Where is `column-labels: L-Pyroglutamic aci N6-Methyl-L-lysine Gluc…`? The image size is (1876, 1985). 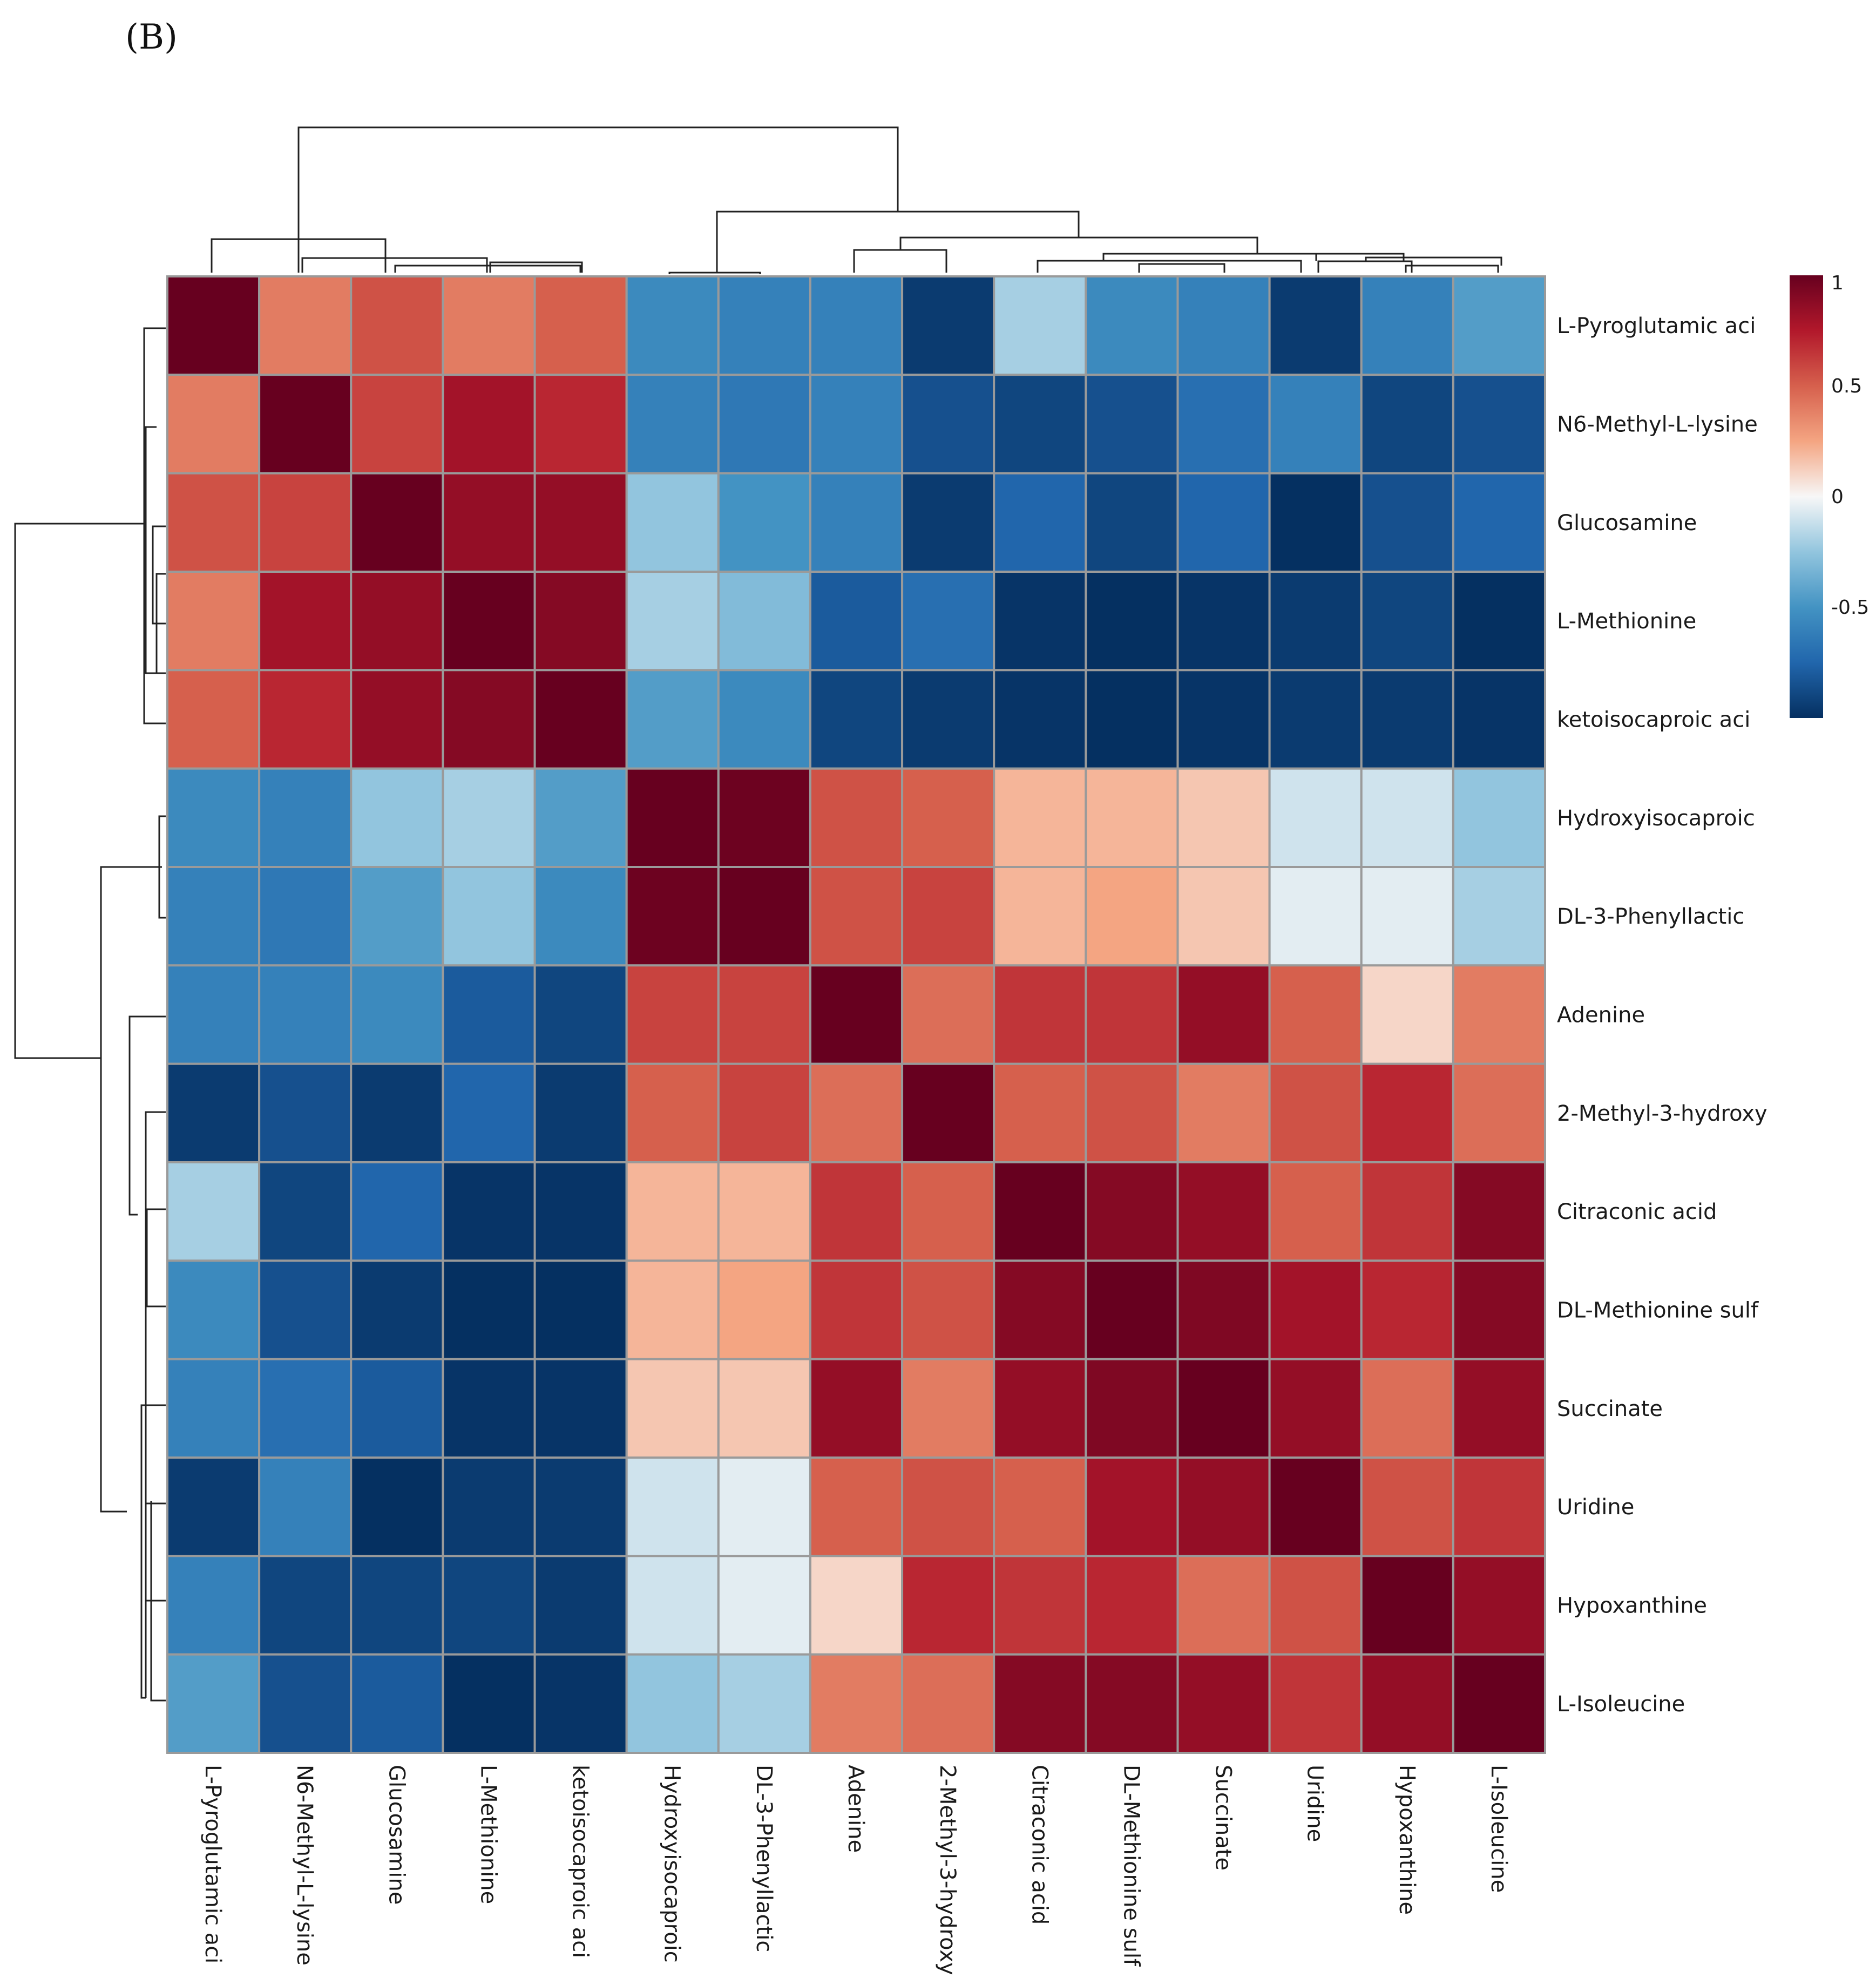
column-labels: L-Pyroglutamic aci N6-Methyl-L-lysine Gluc… is located at coordinates (855, 1870).